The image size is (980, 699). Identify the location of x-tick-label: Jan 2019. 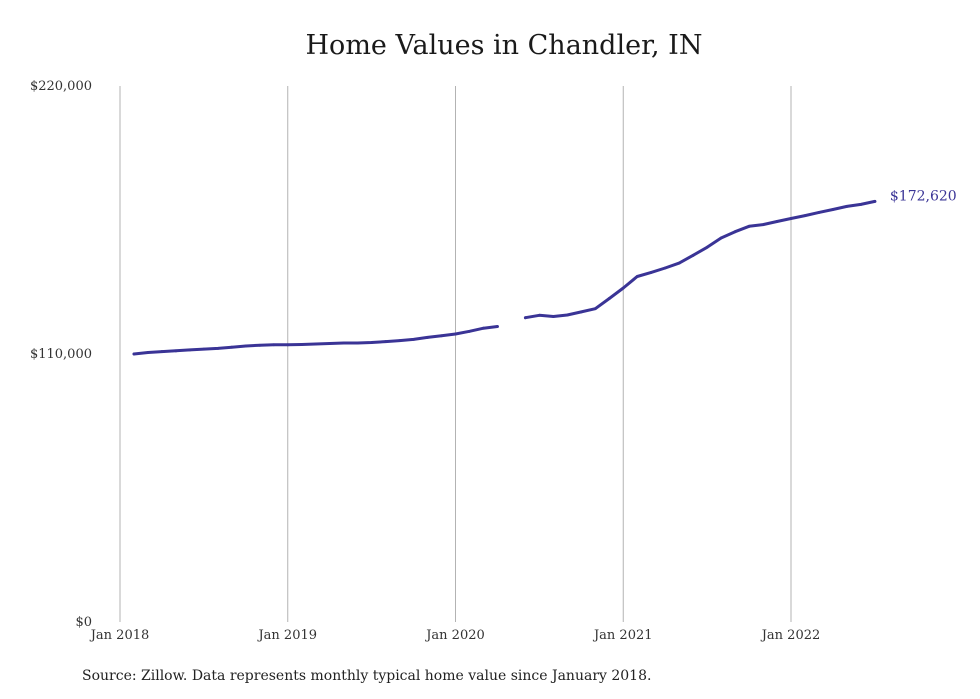
(286, 635).